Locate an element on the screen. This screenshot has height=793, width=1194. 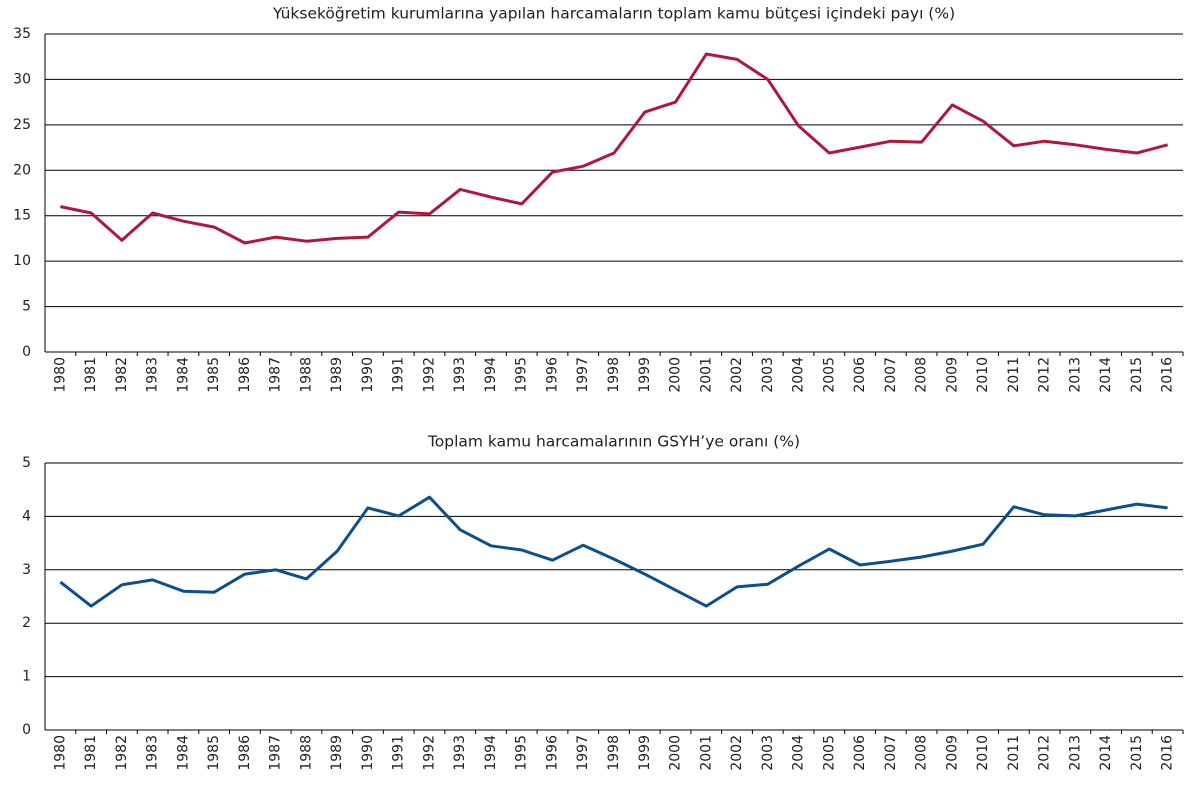
y-tick-label: 4 is located at coordinates (26, 516).